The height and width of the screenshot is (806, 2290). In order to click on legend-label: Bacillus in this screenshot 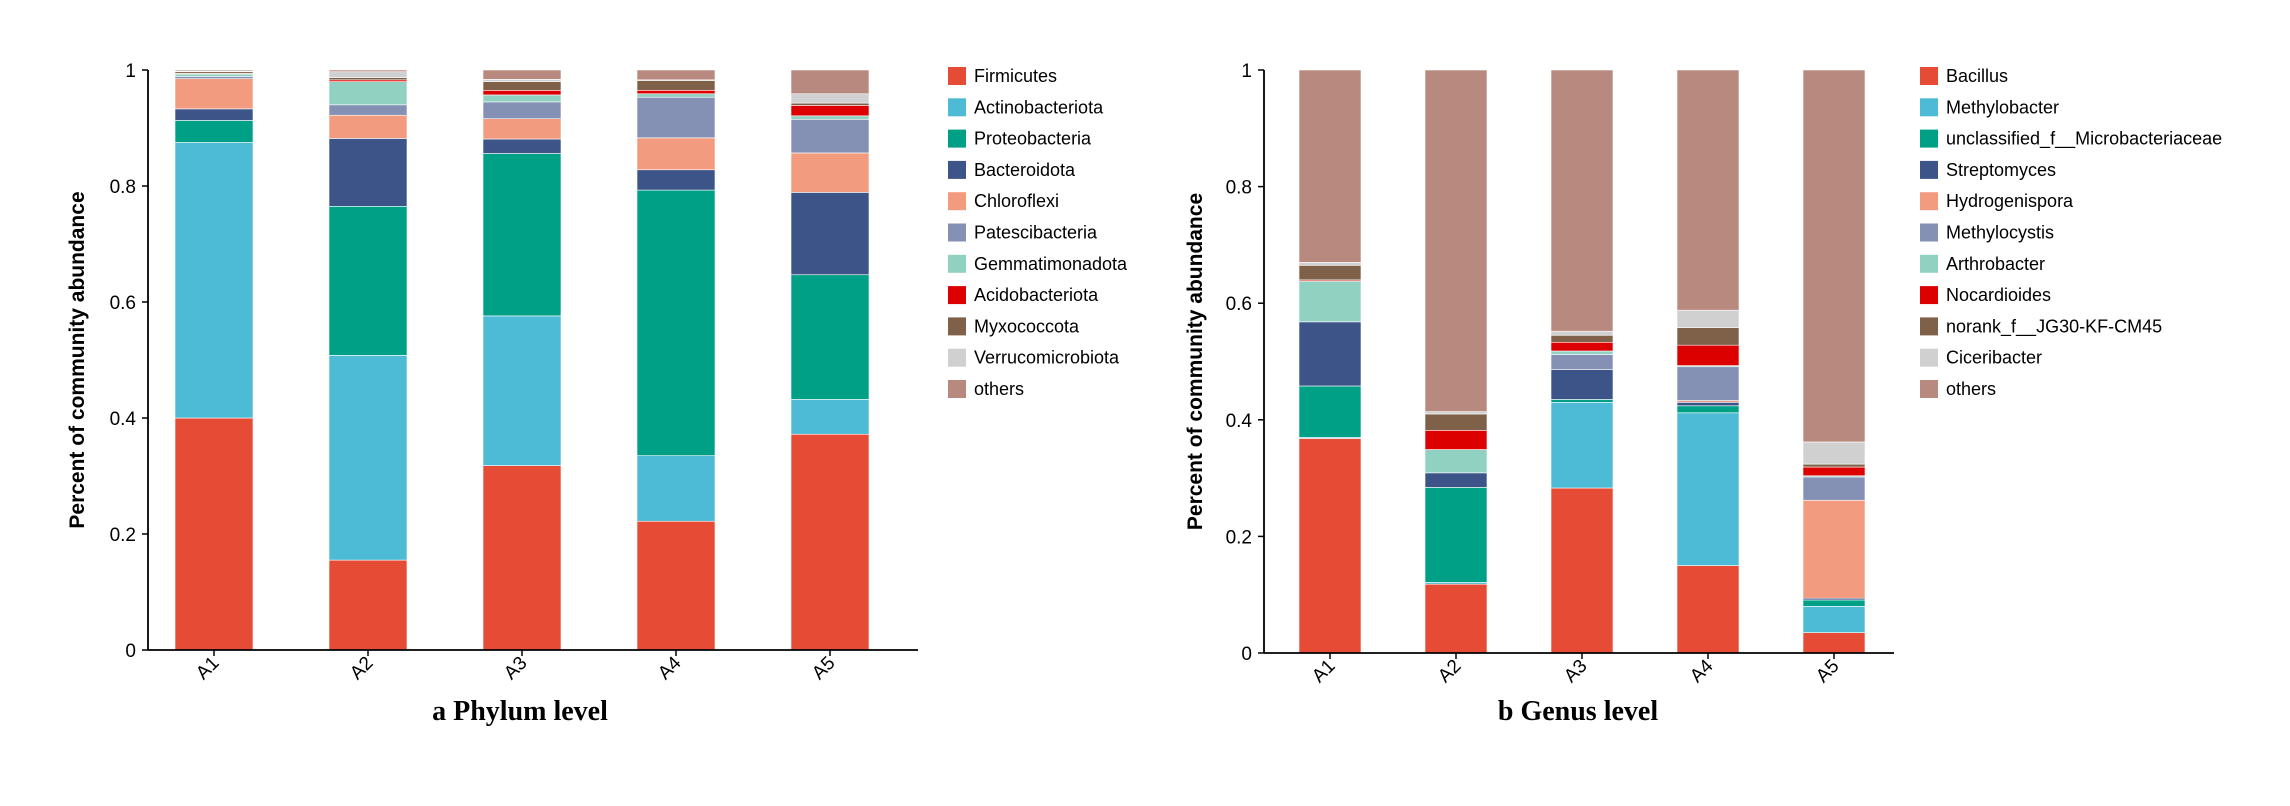, I will do `click(1977, 76)`.